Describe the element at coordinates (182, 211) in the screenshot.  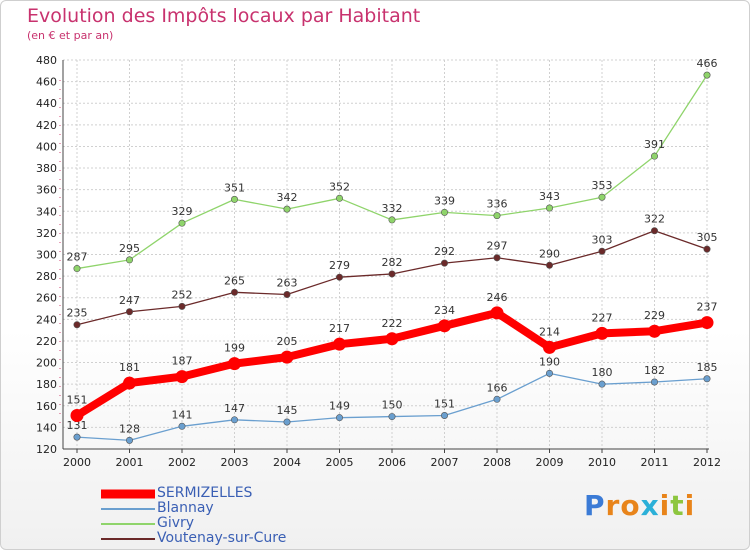
I see `data-label: 329` at that location.